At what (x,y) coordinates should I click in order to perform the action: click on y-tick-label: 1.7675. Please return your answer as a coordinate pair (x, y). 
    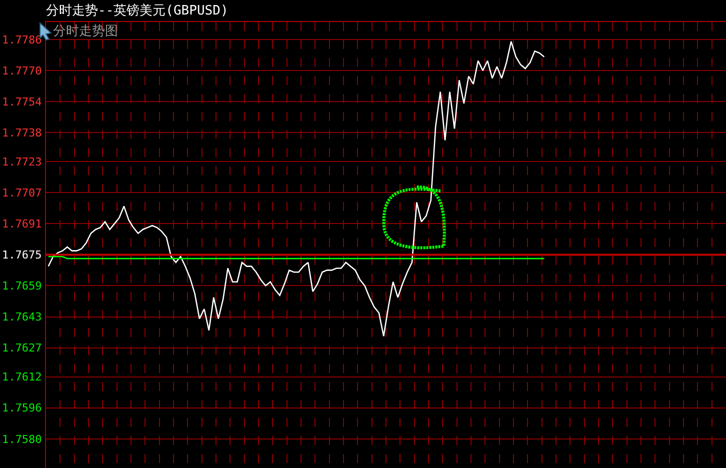
    Looking at the image, I should click on (22, 255).